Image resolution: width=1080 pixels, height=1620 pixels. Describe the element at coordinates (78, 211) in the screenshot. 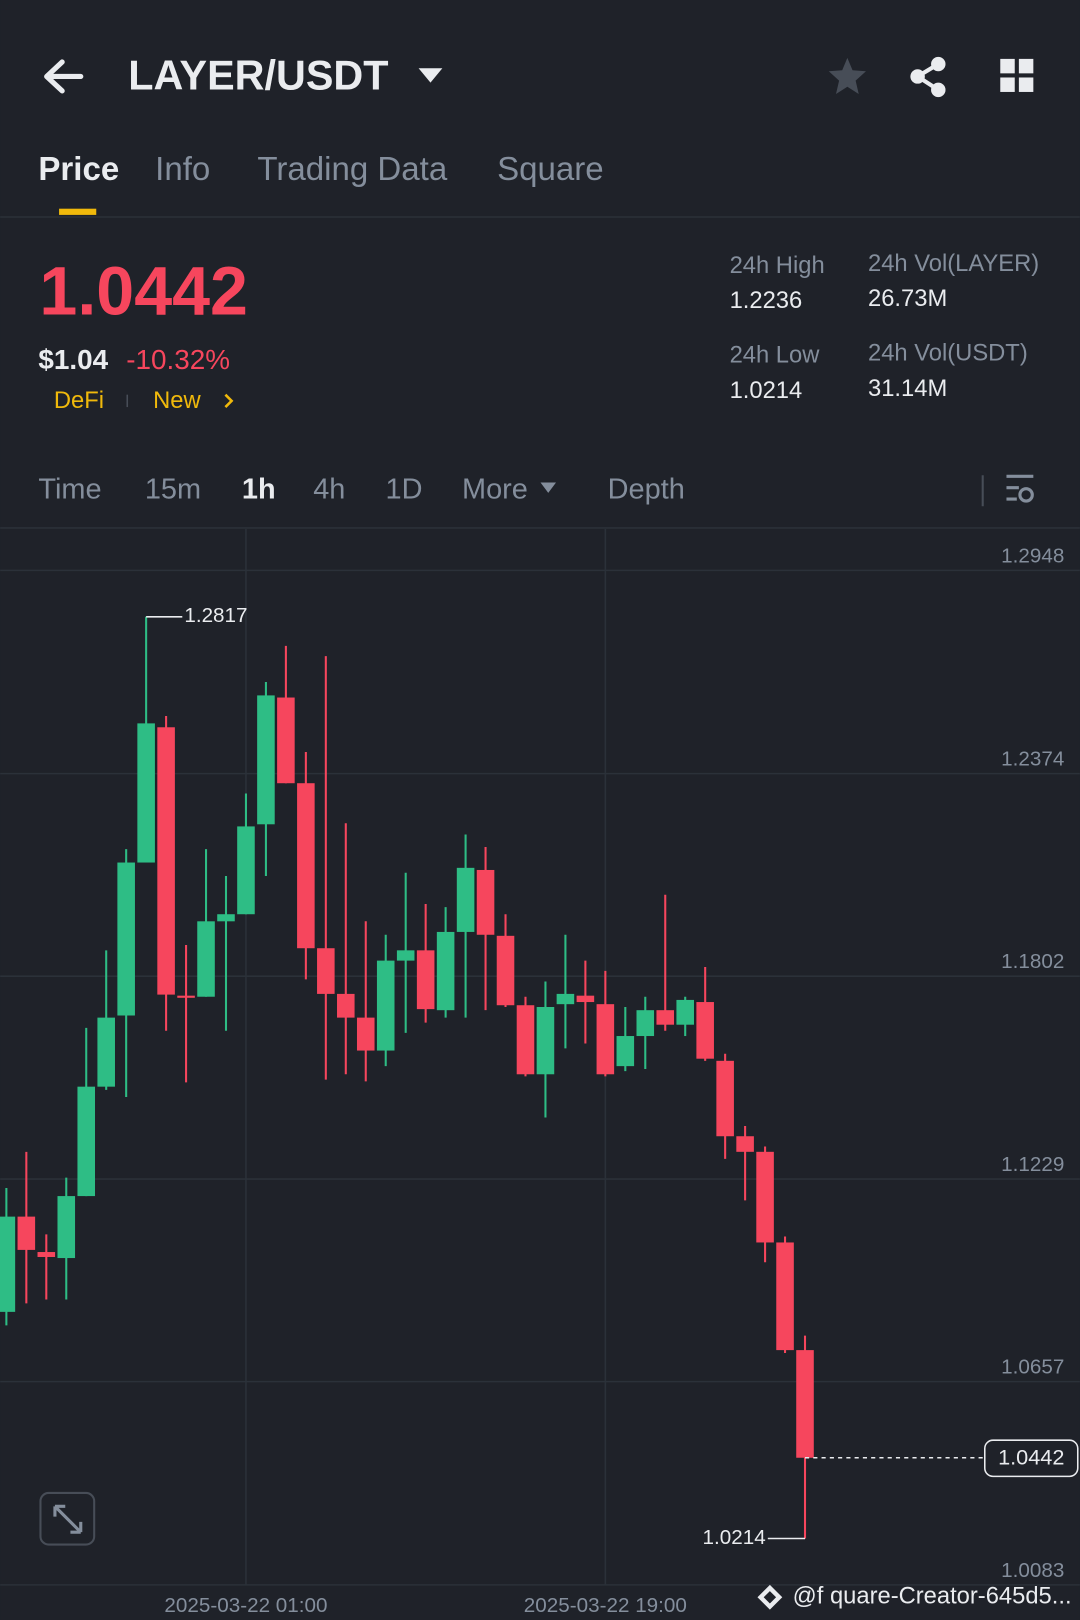

I see `tab-indicator` at that location.